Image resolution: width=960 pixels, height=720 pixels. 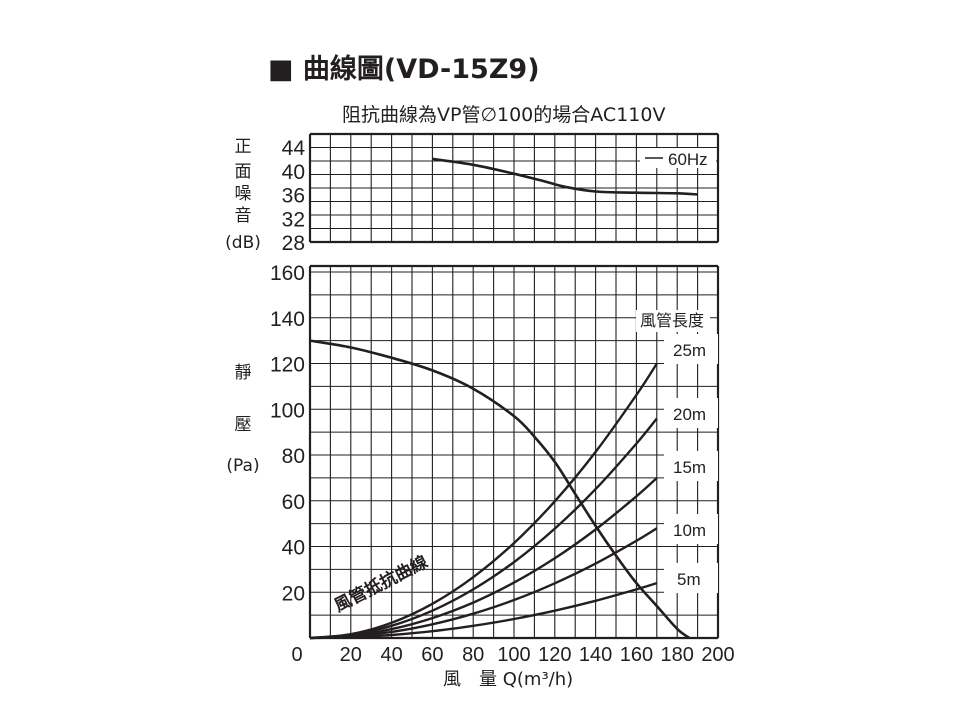 I want to click on duct-label-20m: 20m, so click(x=689, y=414).